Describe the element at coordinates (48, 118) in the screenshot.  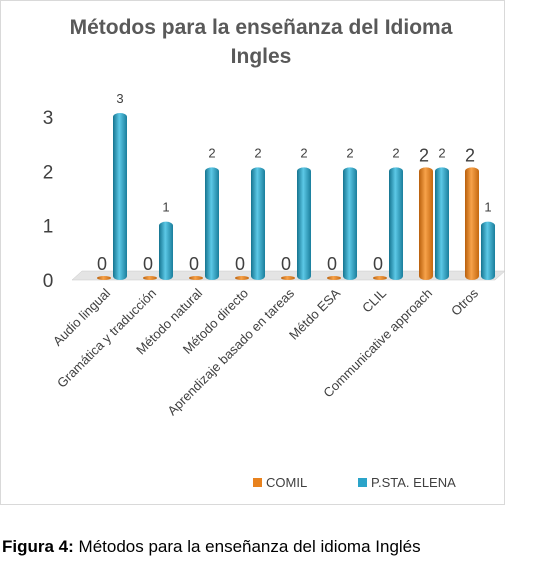
I see `y-tick-label: 3` at that location.